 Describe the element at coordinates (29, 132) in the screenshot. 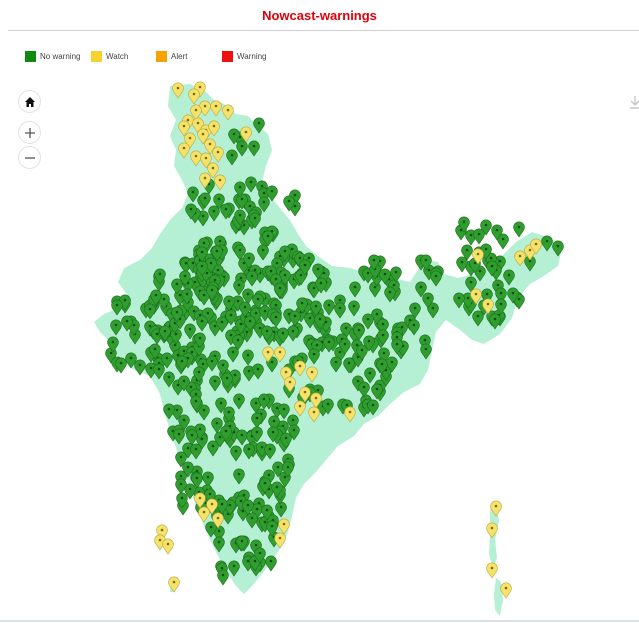

I see `zoom-in-button` at that location.